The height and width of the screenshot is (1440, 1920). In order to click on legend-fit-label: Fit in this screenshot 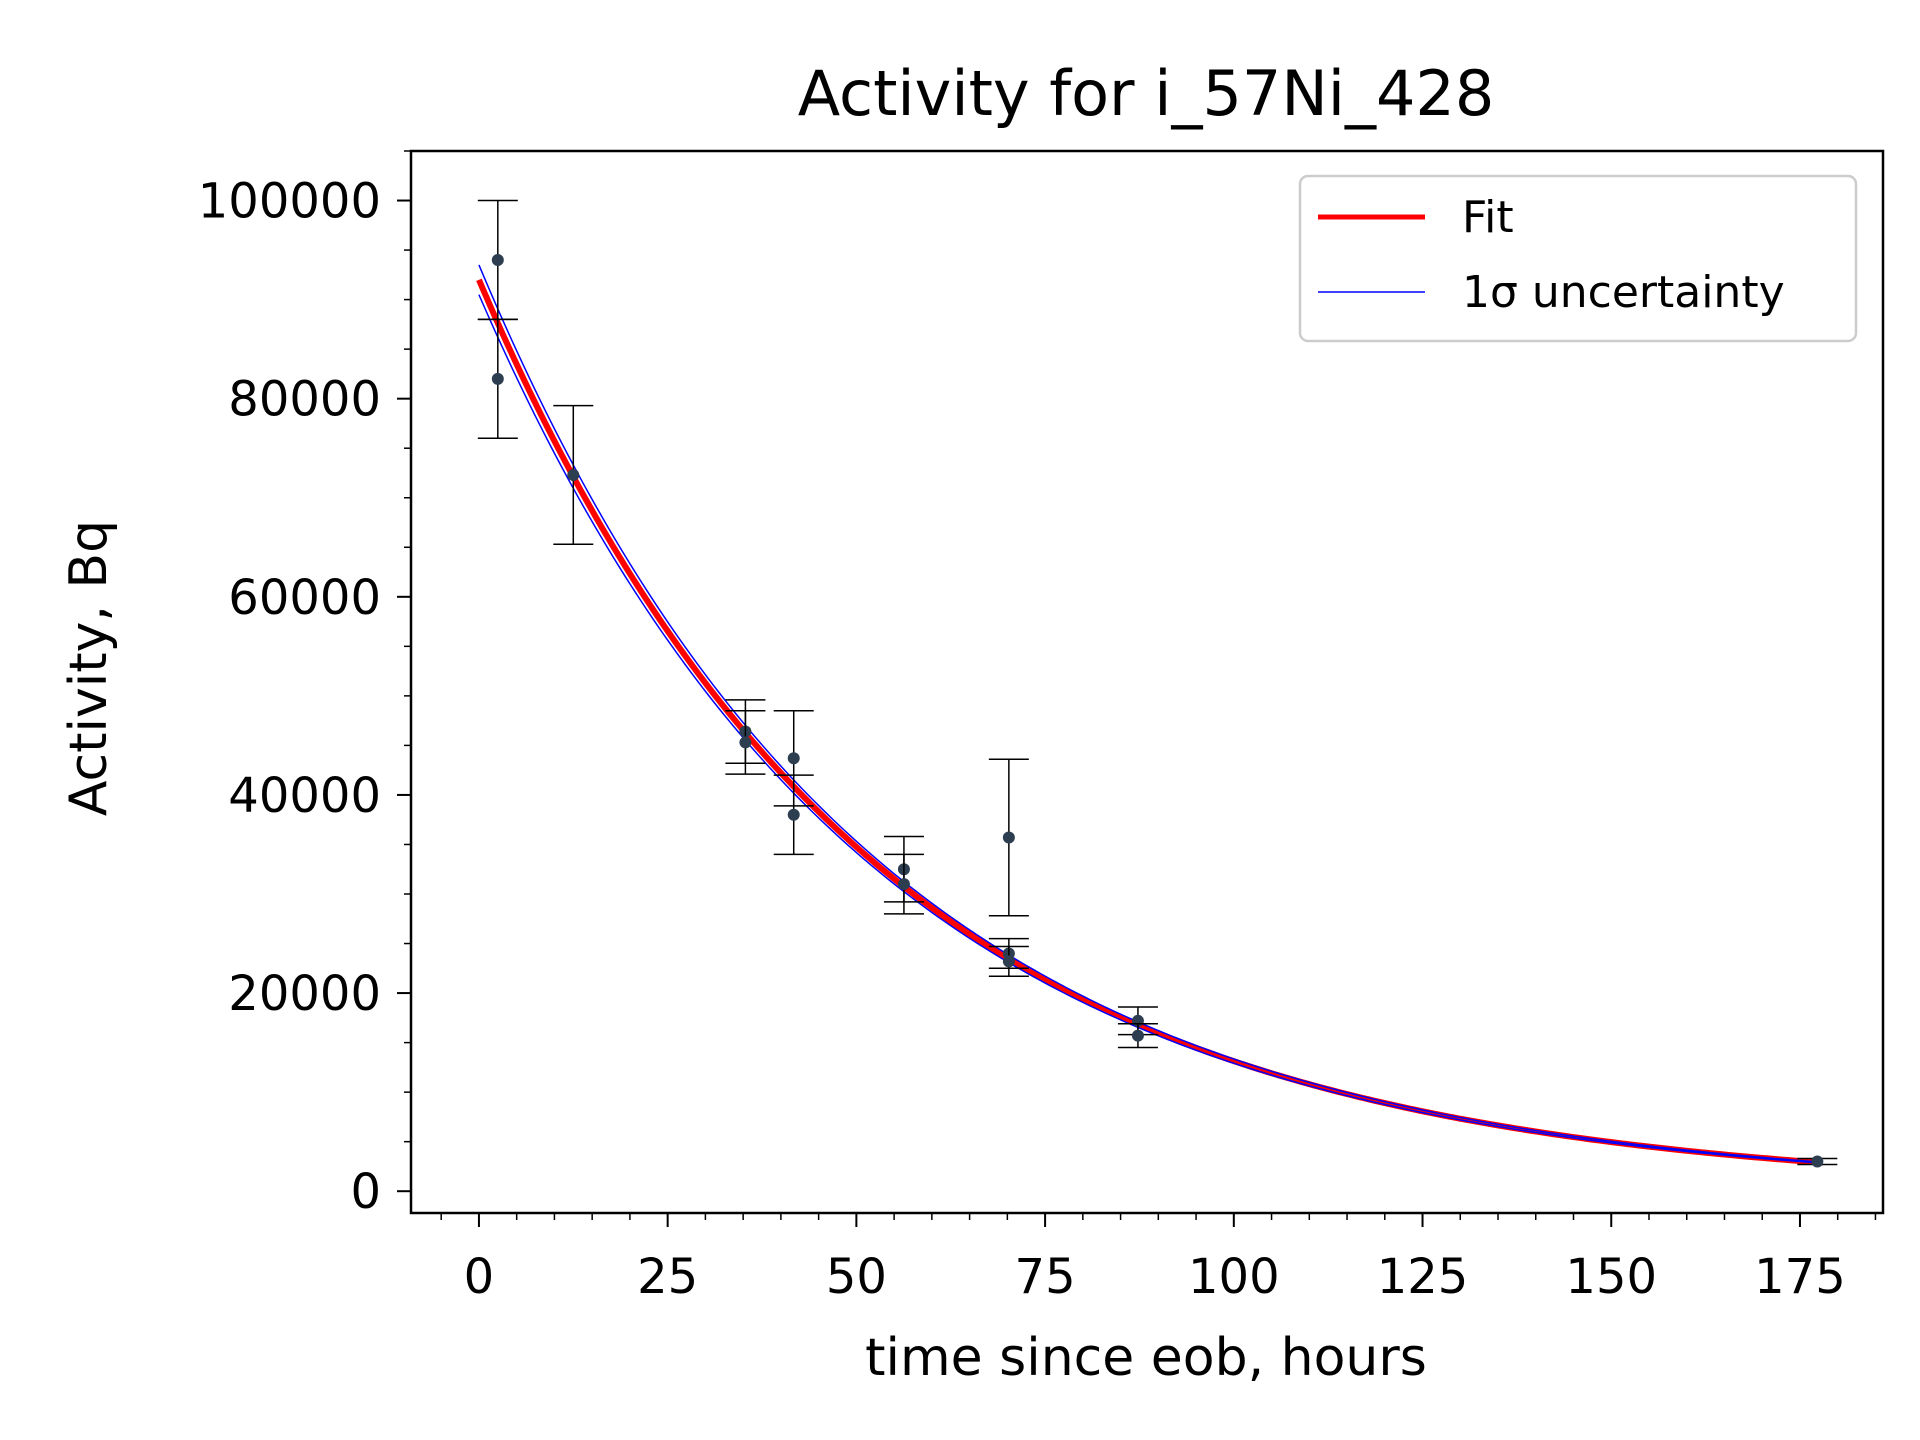, I will do `click(1488, 217)`.